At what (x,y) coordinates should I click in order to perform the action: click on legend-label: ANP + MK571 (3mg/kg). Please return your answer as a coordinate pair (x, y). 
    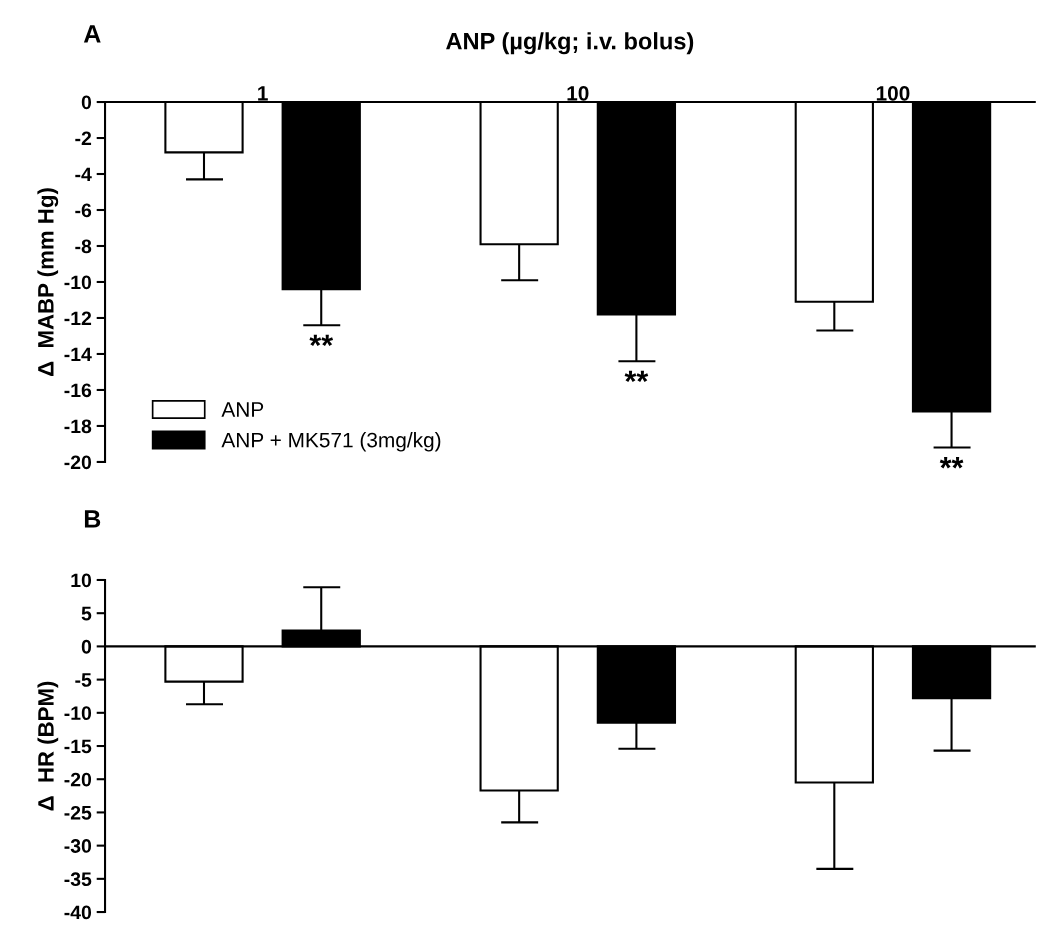
    Looking at the image, I should click on (331, 442).